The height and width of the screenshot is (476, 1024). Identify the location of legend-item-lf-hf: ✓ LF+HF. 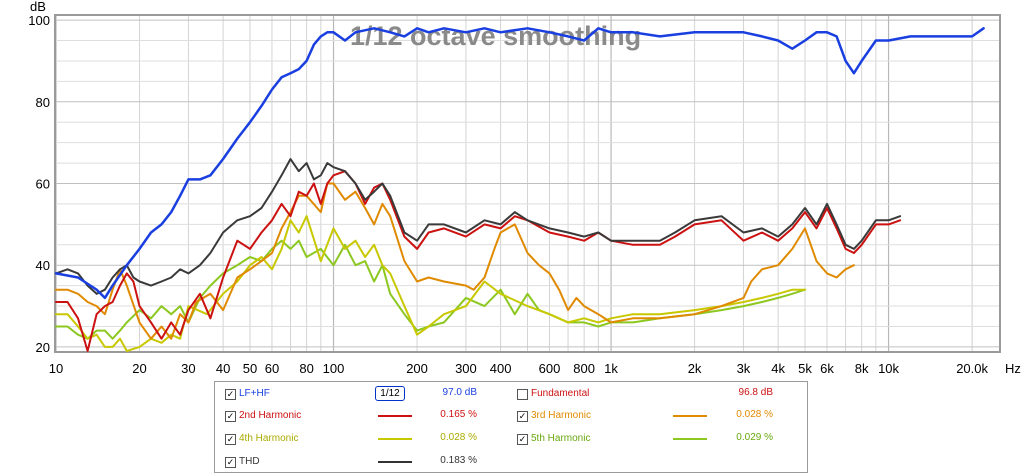
(295, 394).